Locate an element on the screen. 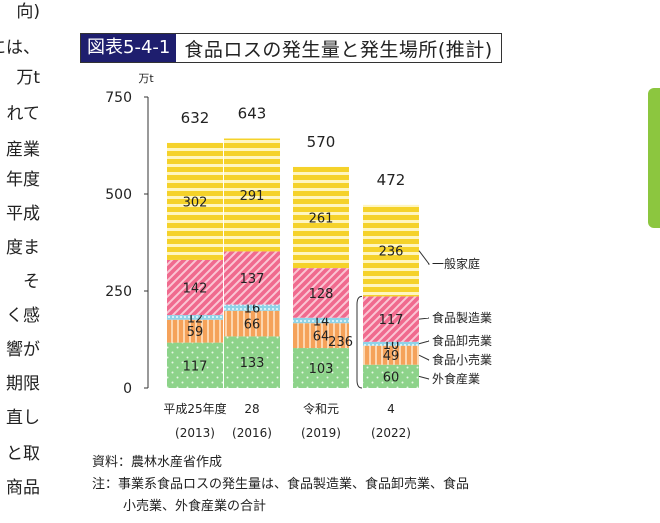 This screenshot has height=523, width=660. footnote-line-2: 小売業、外食産業の合計 is located at coordinates (195, 506).